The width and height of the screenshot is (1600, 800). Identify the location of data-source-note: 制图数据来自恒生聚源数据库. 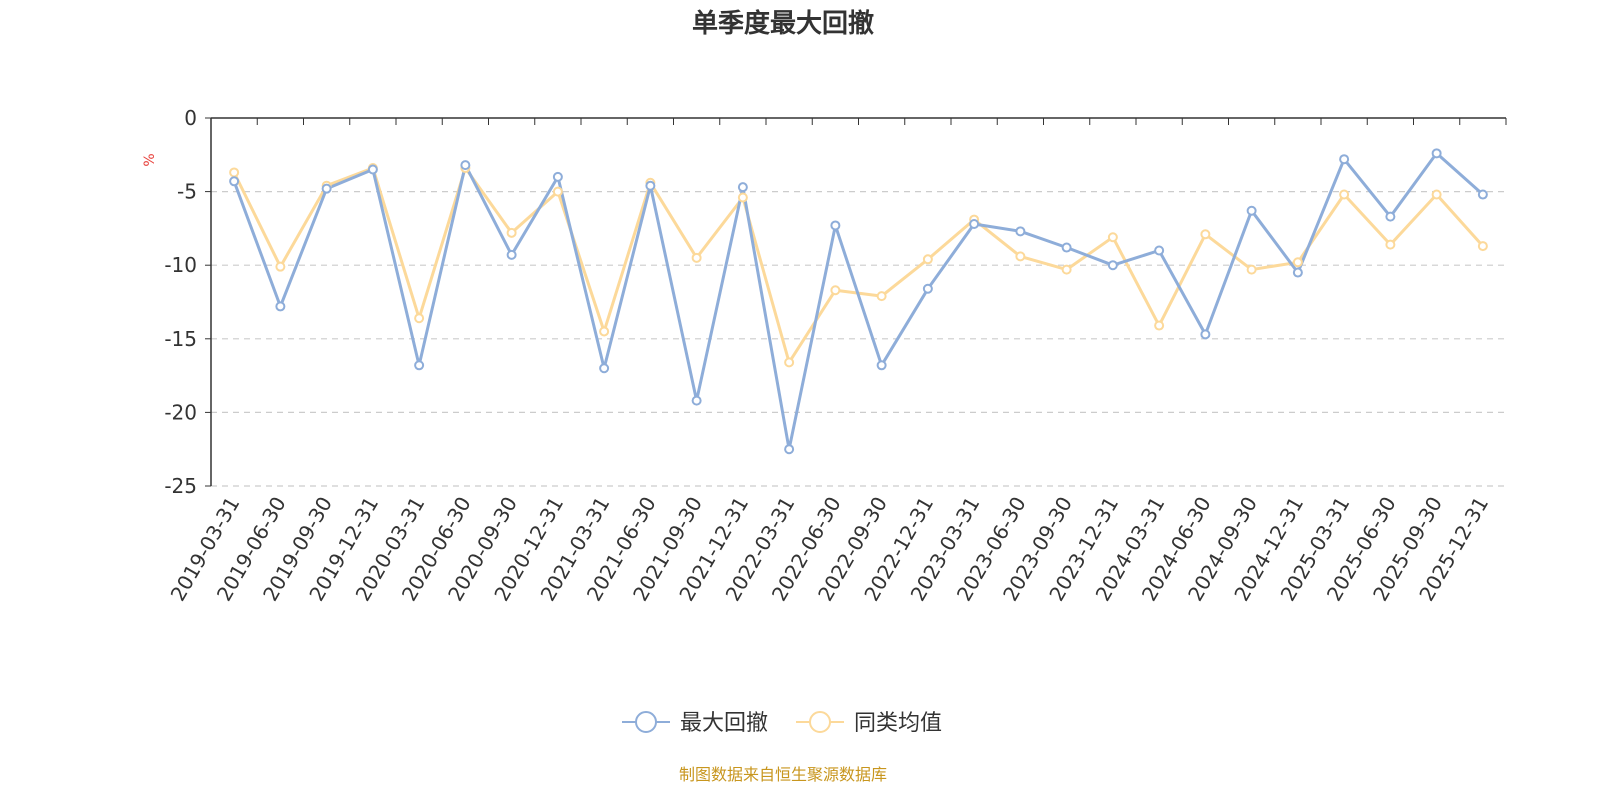
(783, 774).